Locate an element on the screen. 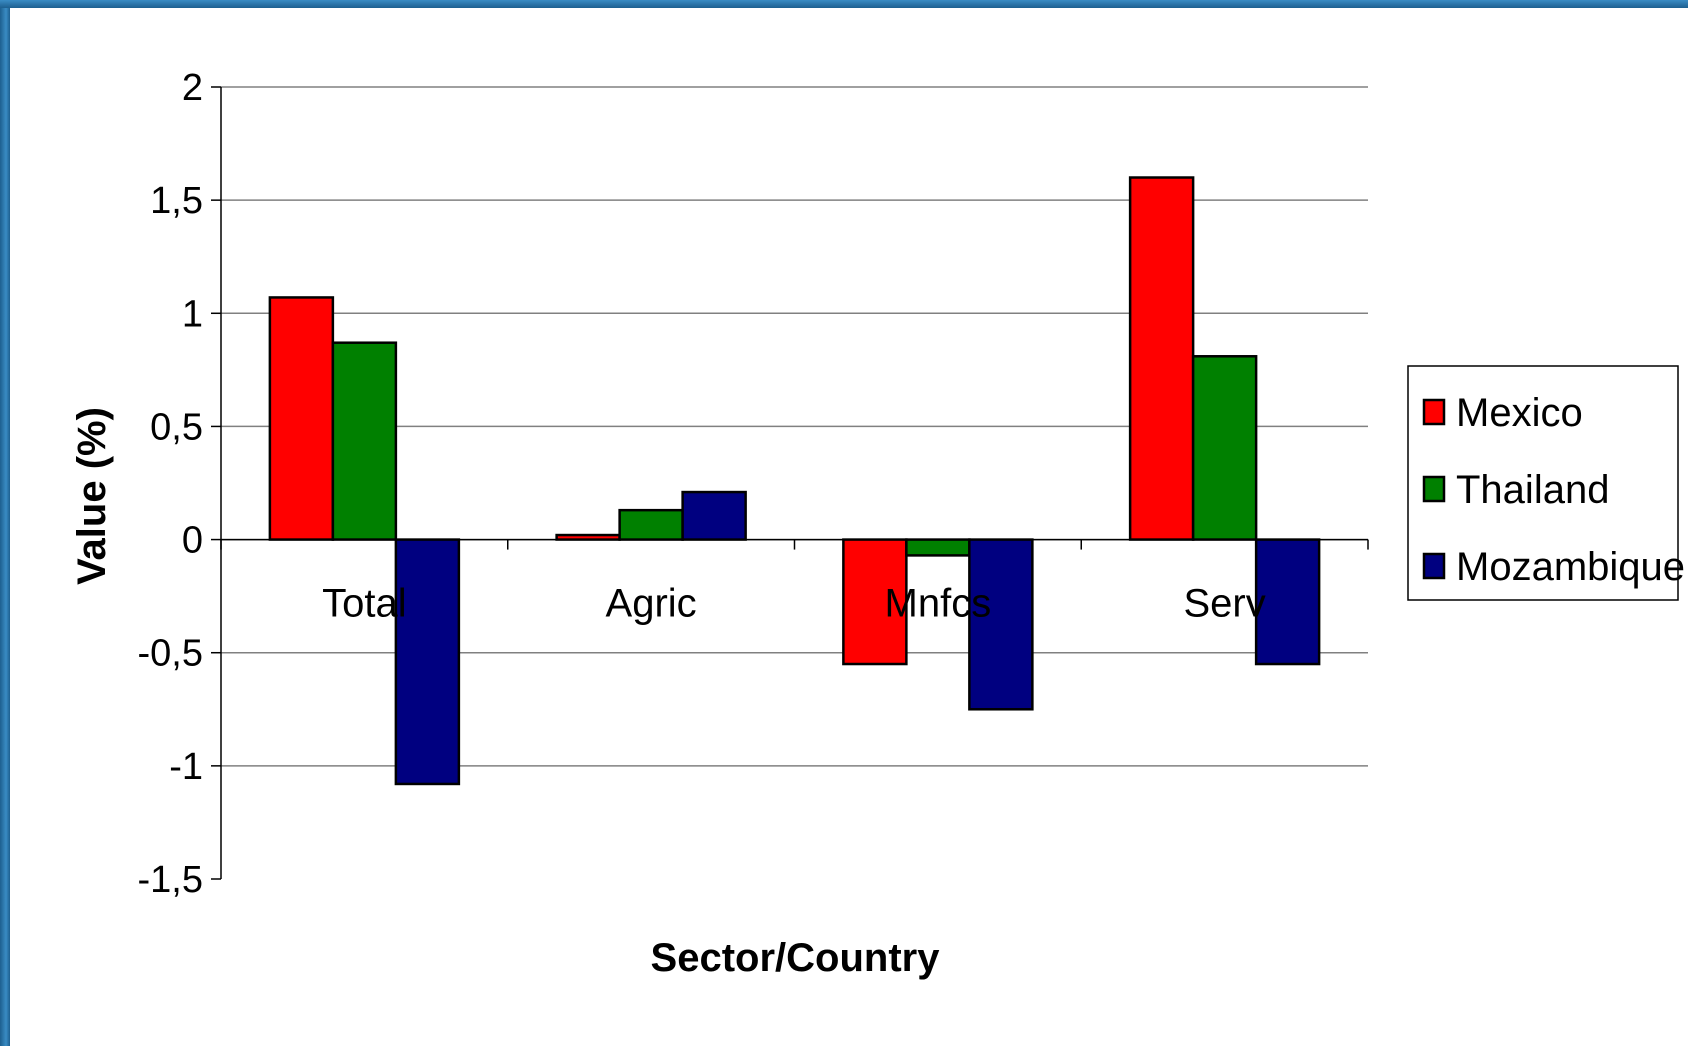 The width and height of the screenshot is (1688, 1046). legend-box is located at coordinates (1543, 483).